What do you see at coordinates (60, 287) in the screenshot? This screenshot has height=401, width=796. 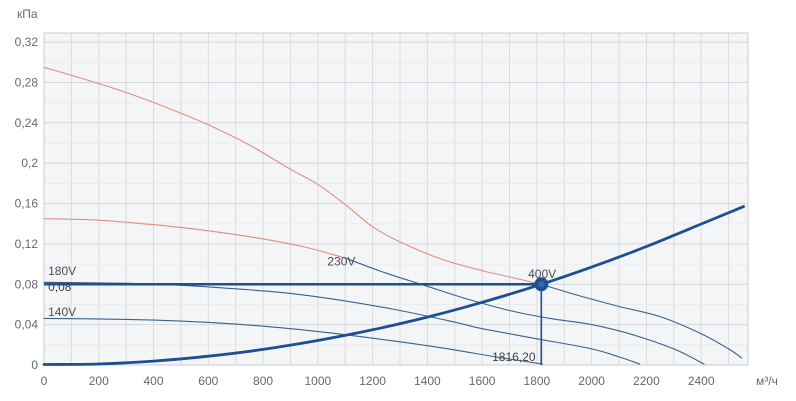 I see `working-point-pressure-label: 0,08` at bounding box center [60, 287].